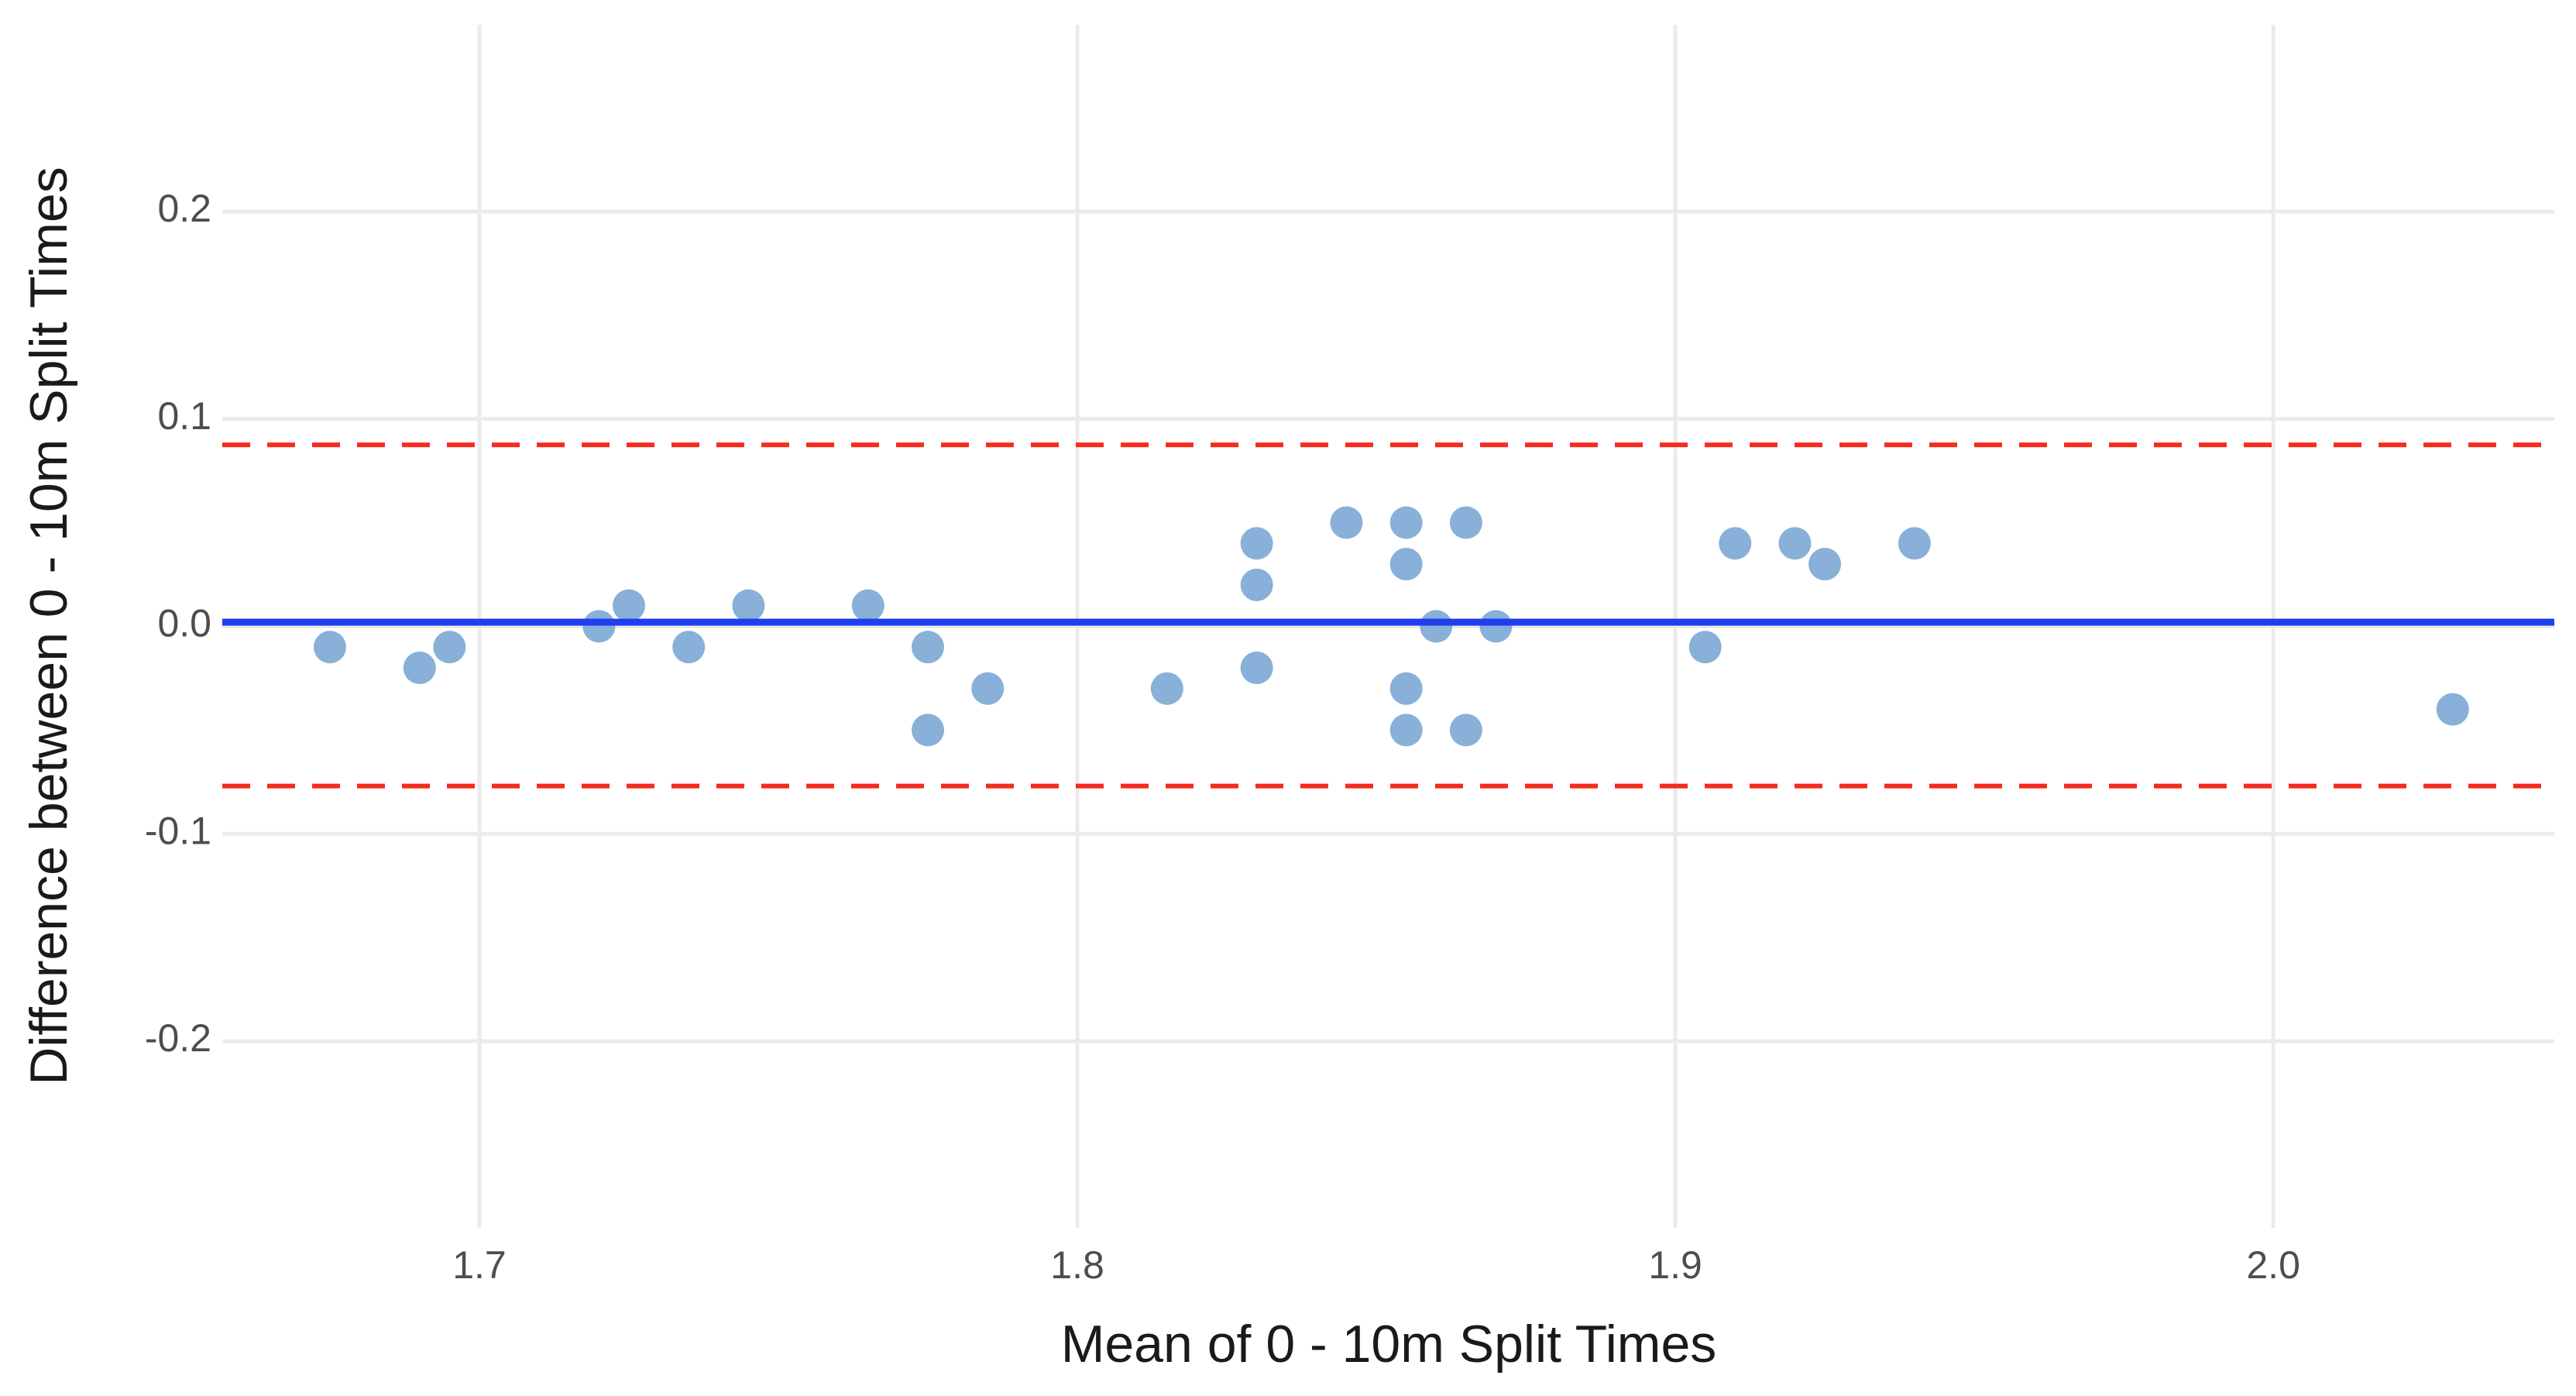  What do you see at coordinates (48, 626) in the screenshot?
I see `y-axis-title: Difference between 0 - 10m Split Times` at bounding box center [48, 626].